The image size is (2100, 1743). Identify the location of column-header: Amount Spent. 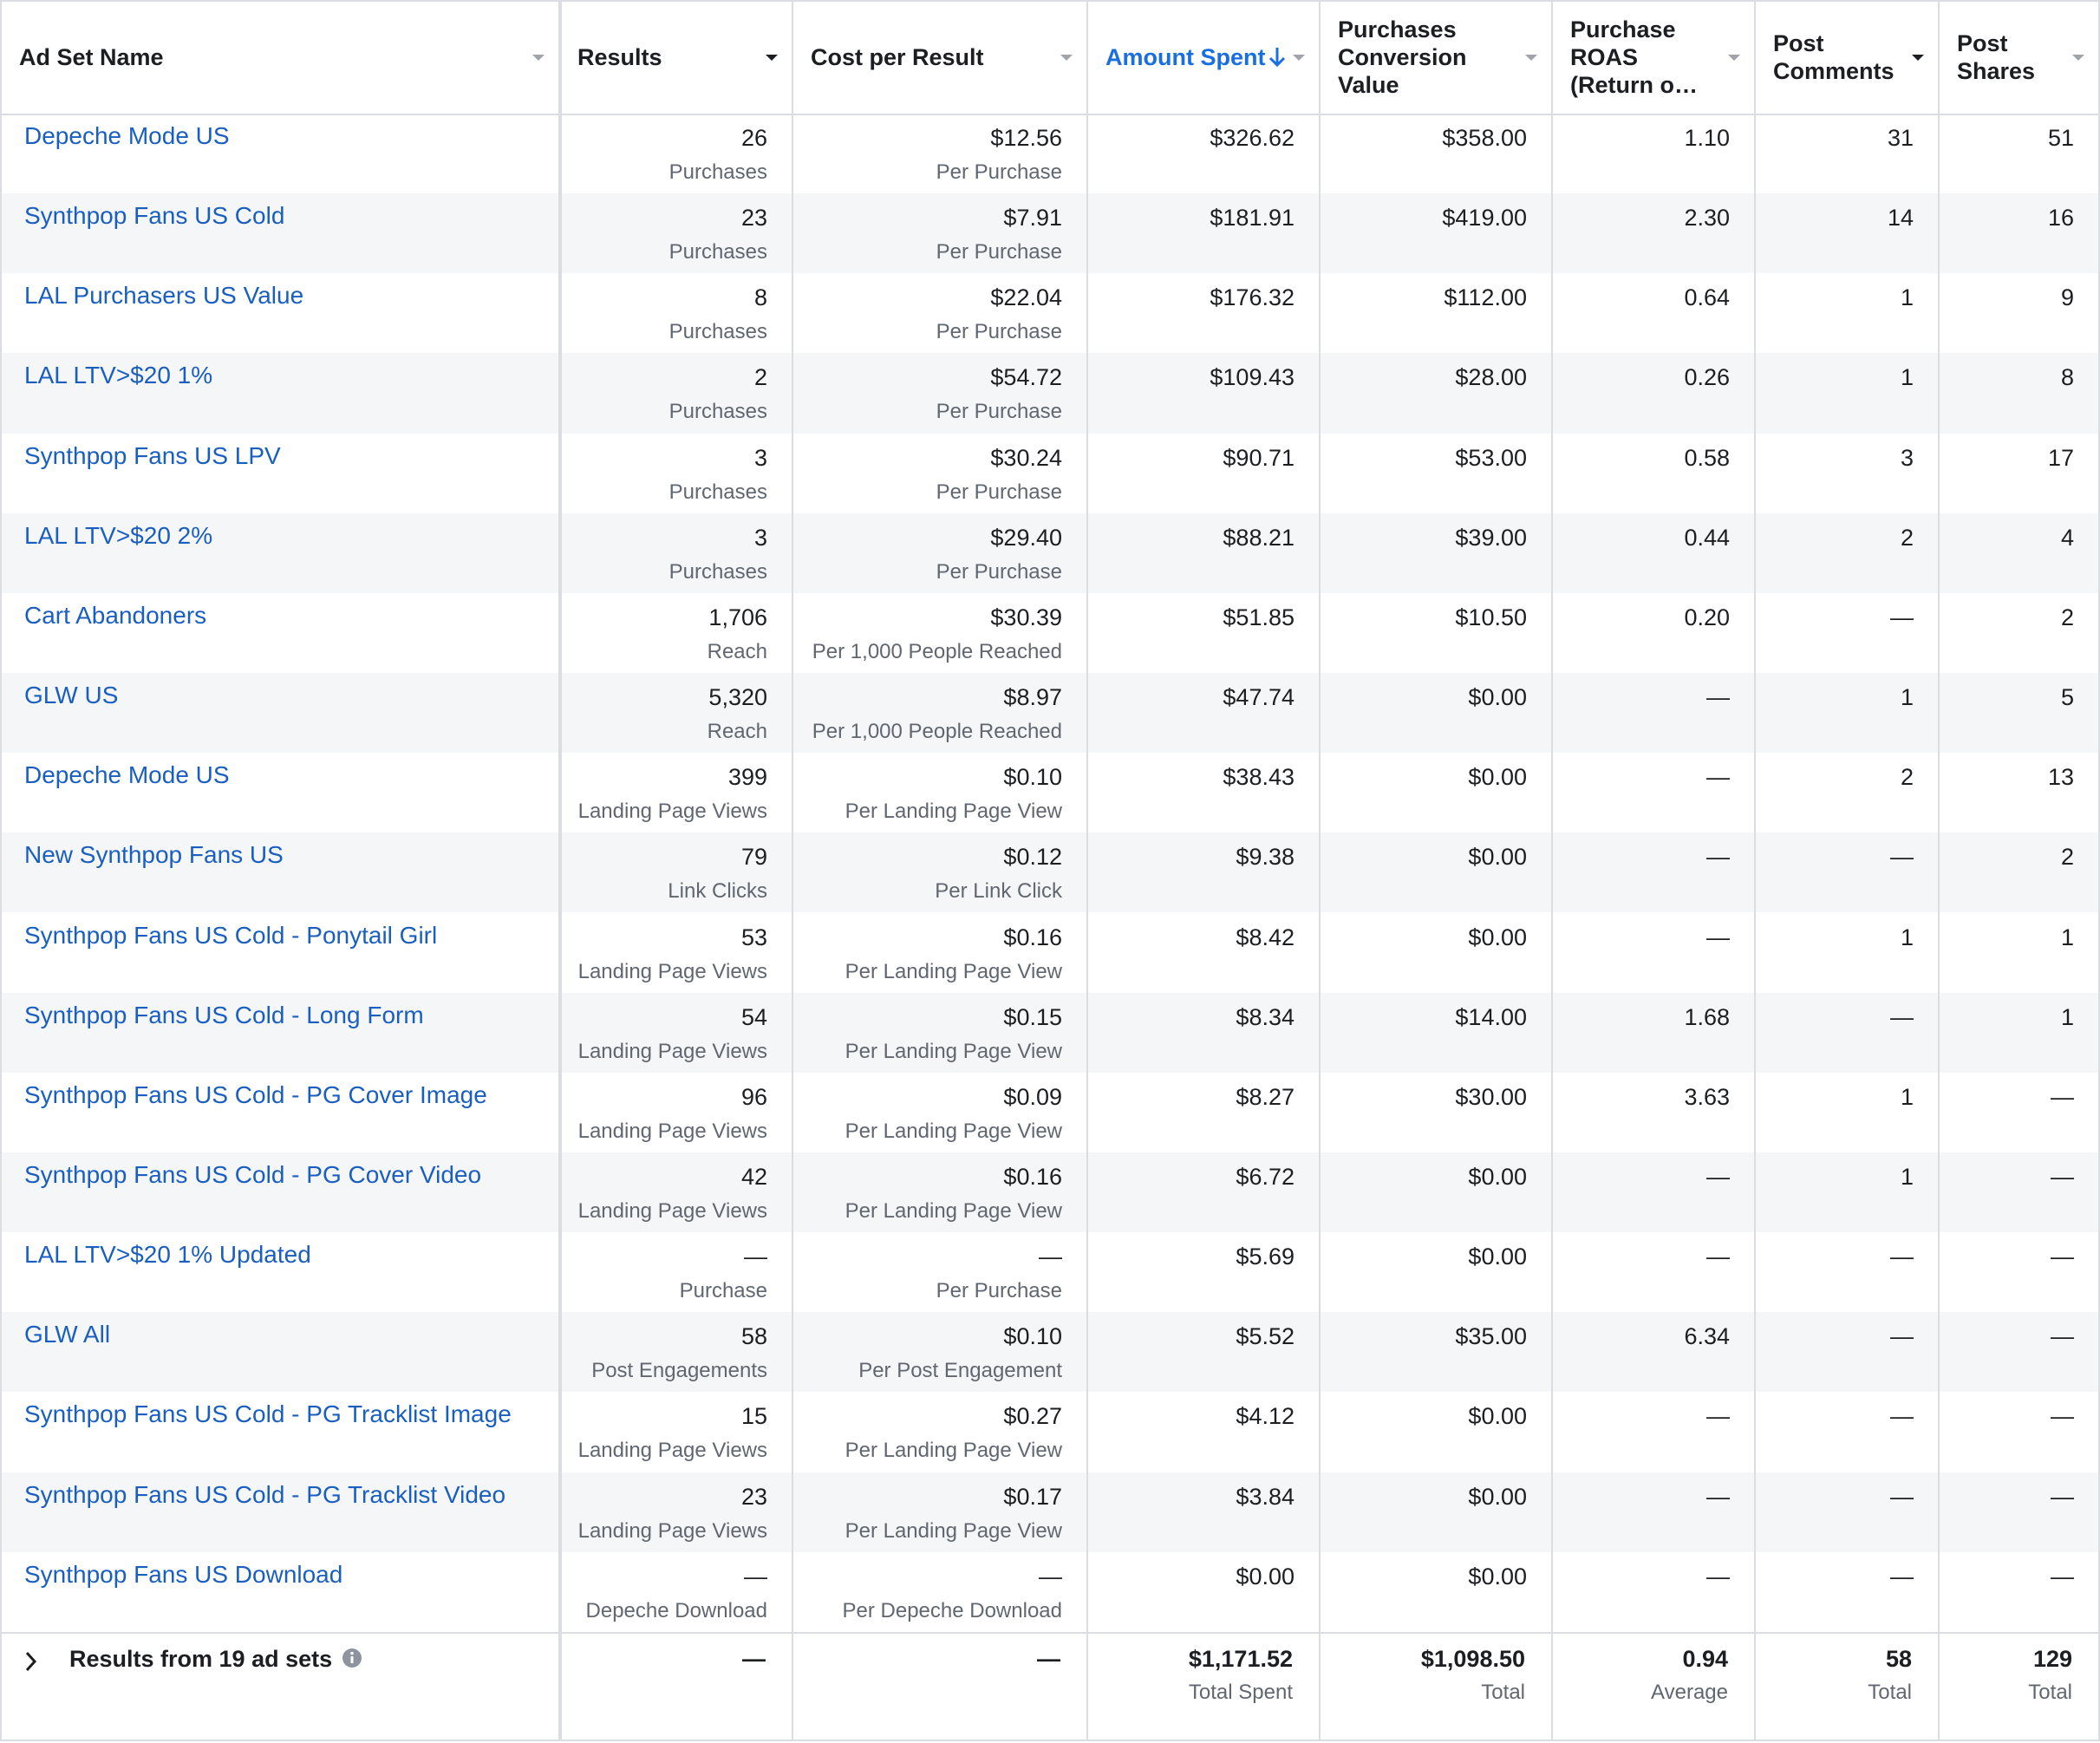
(1202, 57).